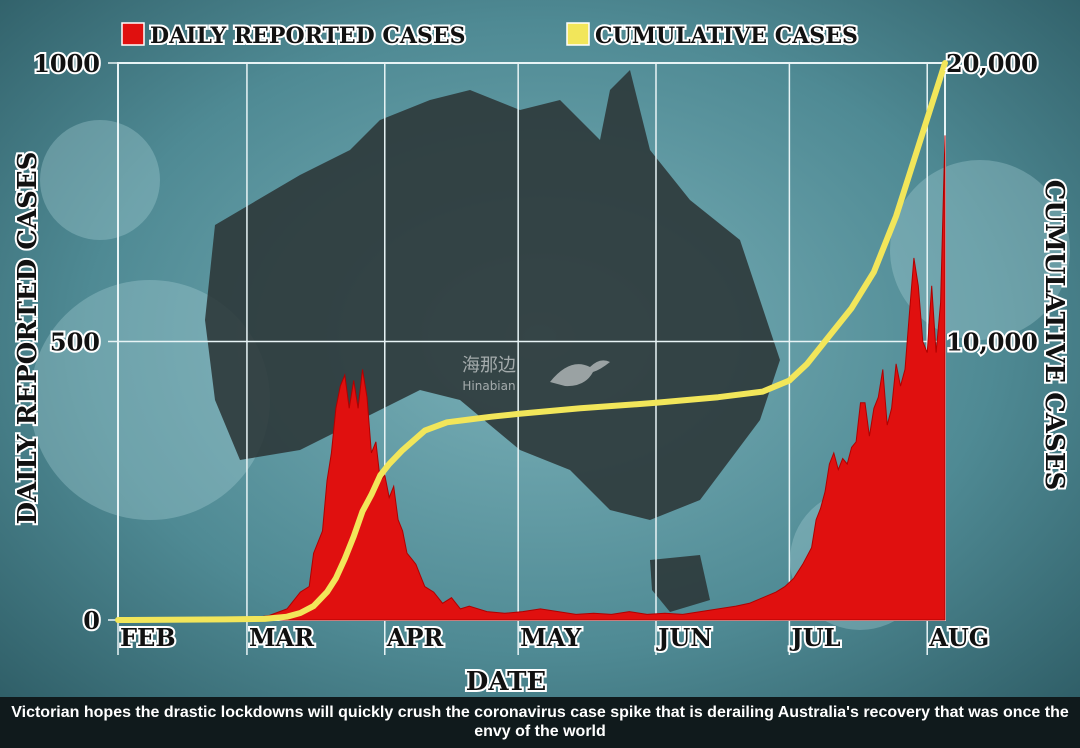 The width and height of the screenshot is (1080, 748). I want to click on x-tick-label-jul: JUL, so click(814, 637).